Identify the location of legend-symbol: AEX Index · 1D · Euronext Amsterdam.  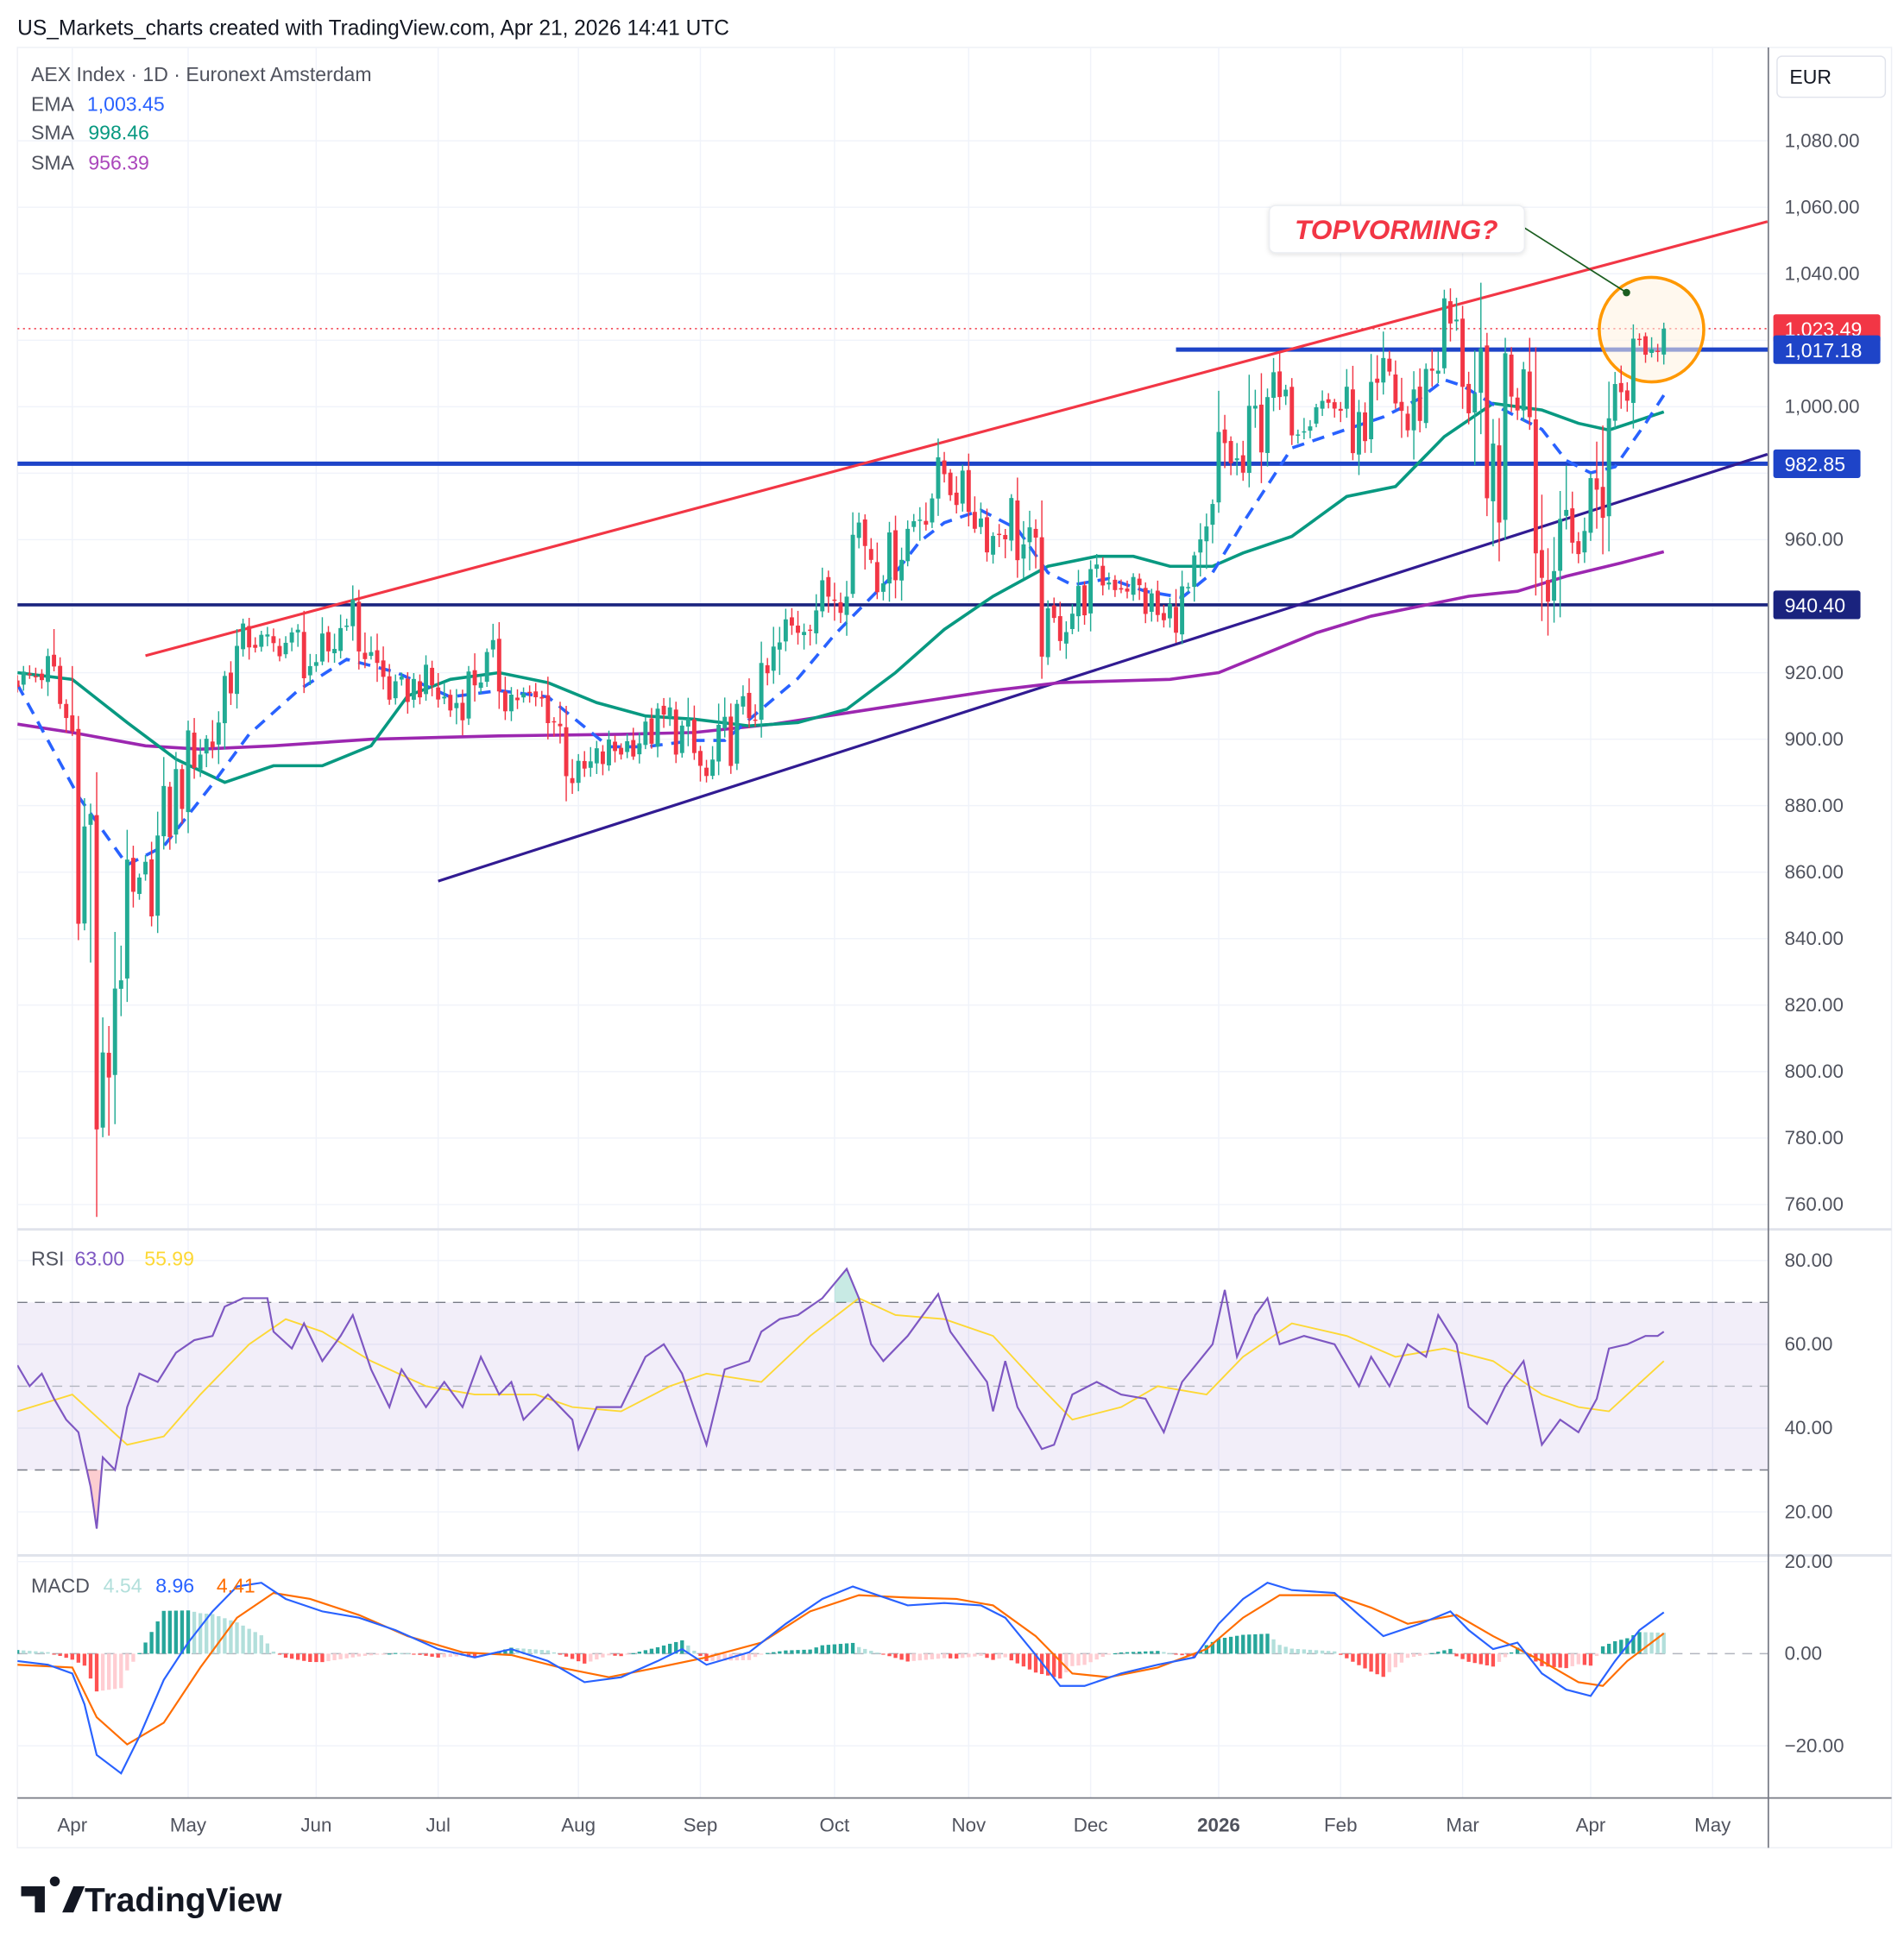
(202, 74).